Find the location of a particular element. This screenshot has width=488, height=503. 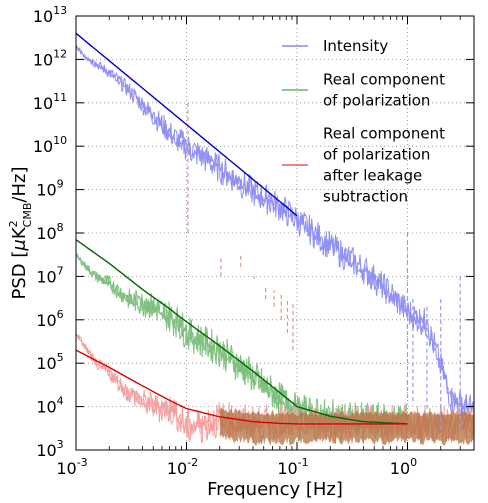

y-axis-label-k: K is located at coordinates (19, 232).